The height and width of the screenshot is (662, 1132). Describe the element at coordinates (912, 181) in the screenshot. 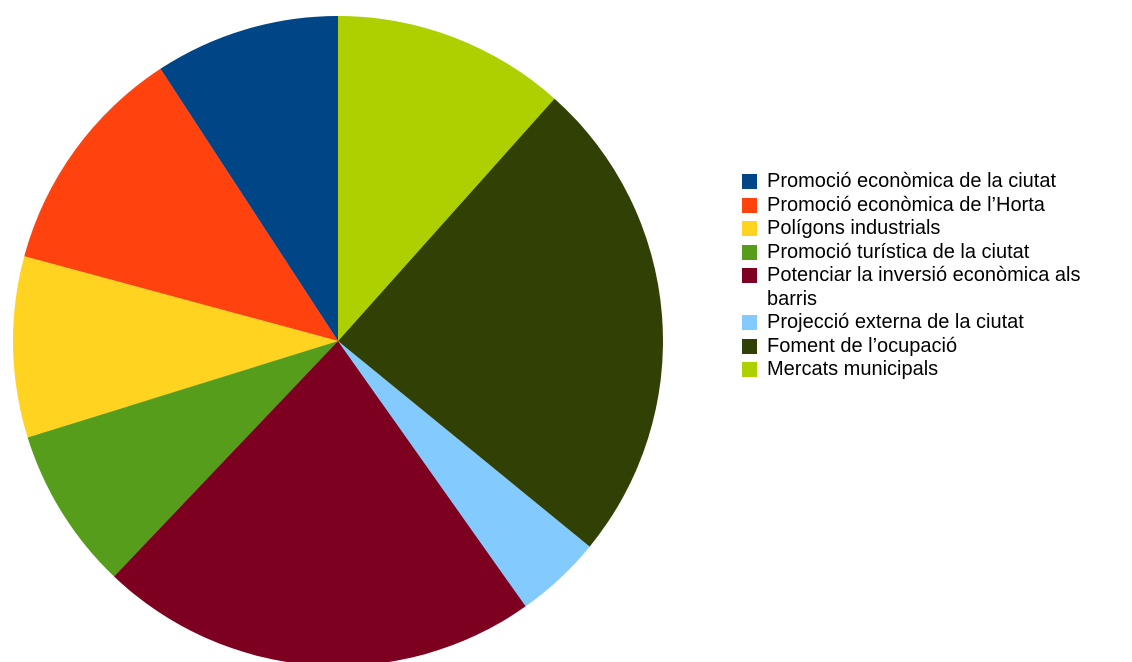

I see `legend-label: Promoció econòmica de la ciutat` at that location.